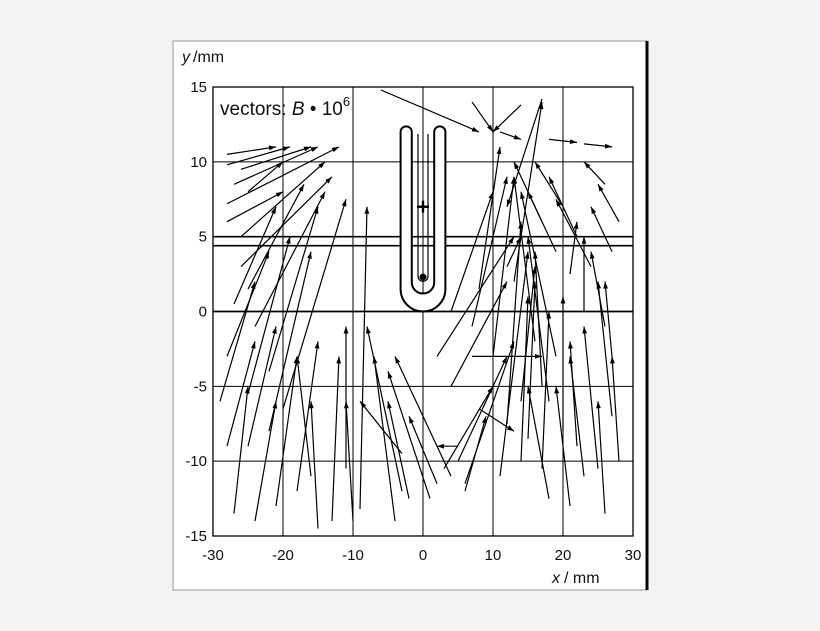  Describe the element at coordinates (198, 87) in the screenshot. I see `y-tick-label: 15` at that location.